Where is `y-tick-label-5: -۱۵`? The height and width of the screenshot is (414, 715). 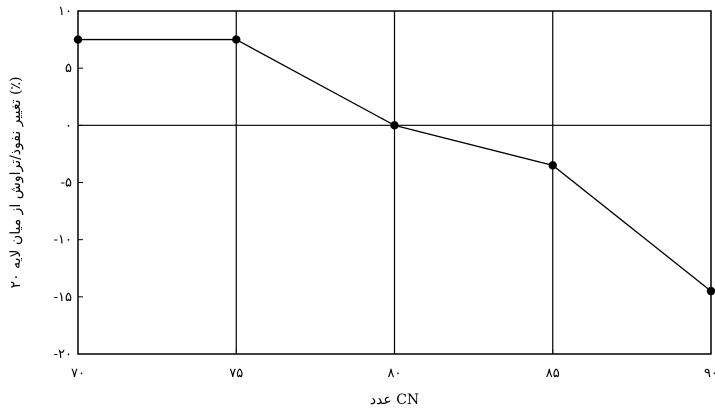
y-tick-label-5: -۱۵ is located at coordinates (63, 297).